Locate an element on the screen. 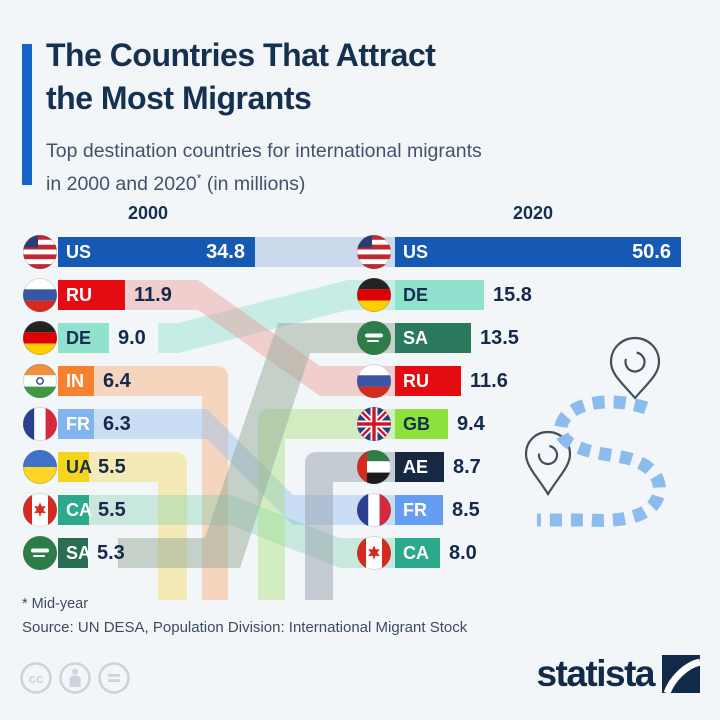 This screenshot has height=720, width=720. value-label: 6.4 is located at coordinates (117, 381).